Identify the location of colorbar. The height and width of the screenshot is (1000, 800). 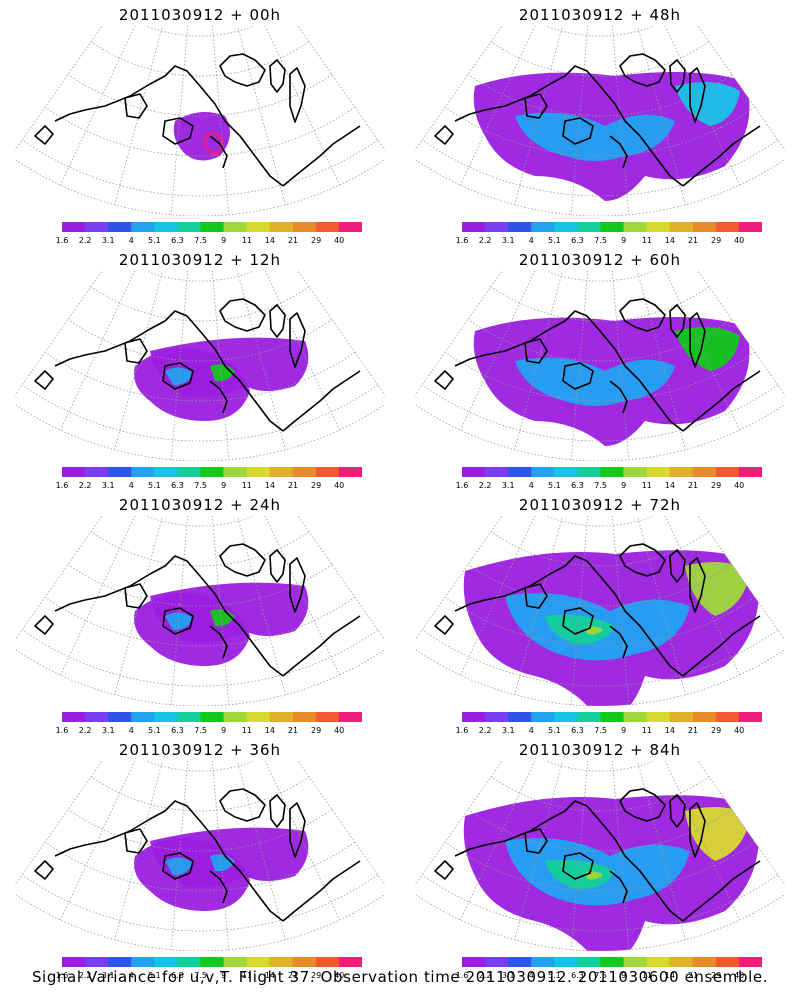
(612, 472).